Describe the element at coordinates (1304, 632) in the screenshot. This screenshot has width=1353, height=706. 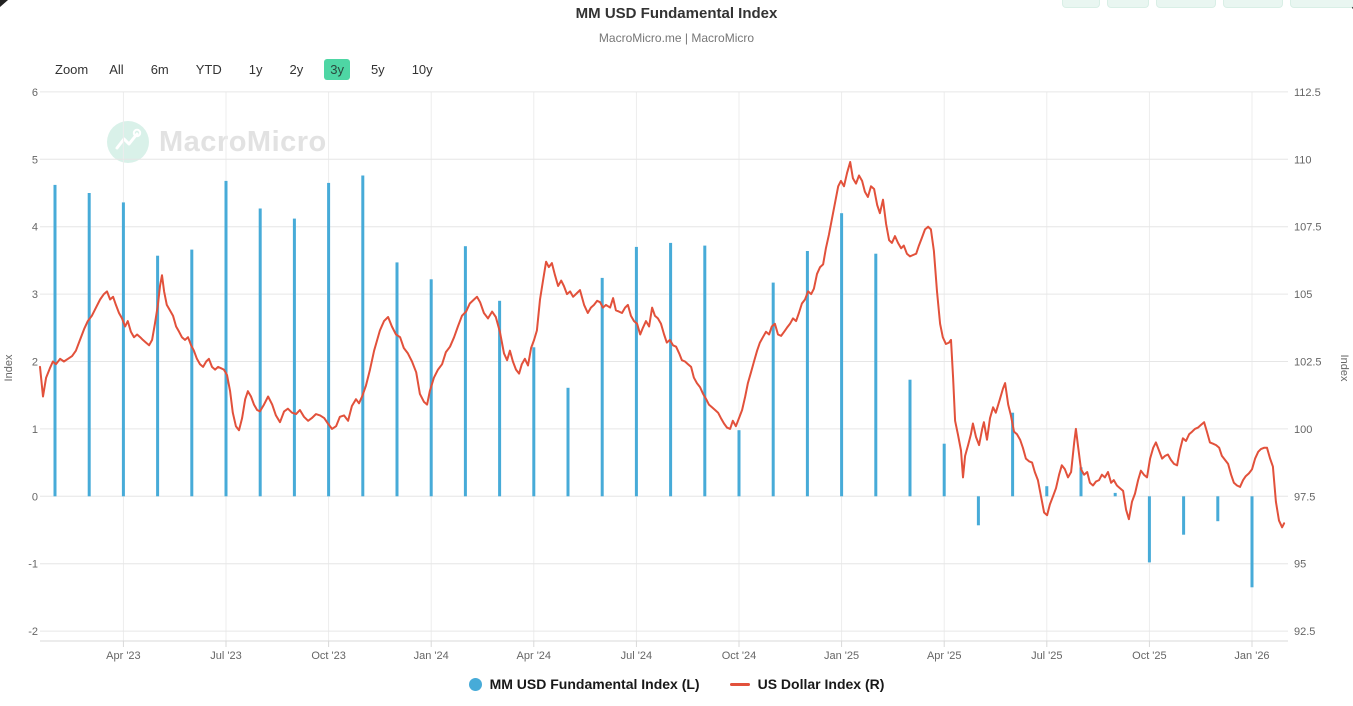
I see `right-axis-tick-label: 92.5` at that location.